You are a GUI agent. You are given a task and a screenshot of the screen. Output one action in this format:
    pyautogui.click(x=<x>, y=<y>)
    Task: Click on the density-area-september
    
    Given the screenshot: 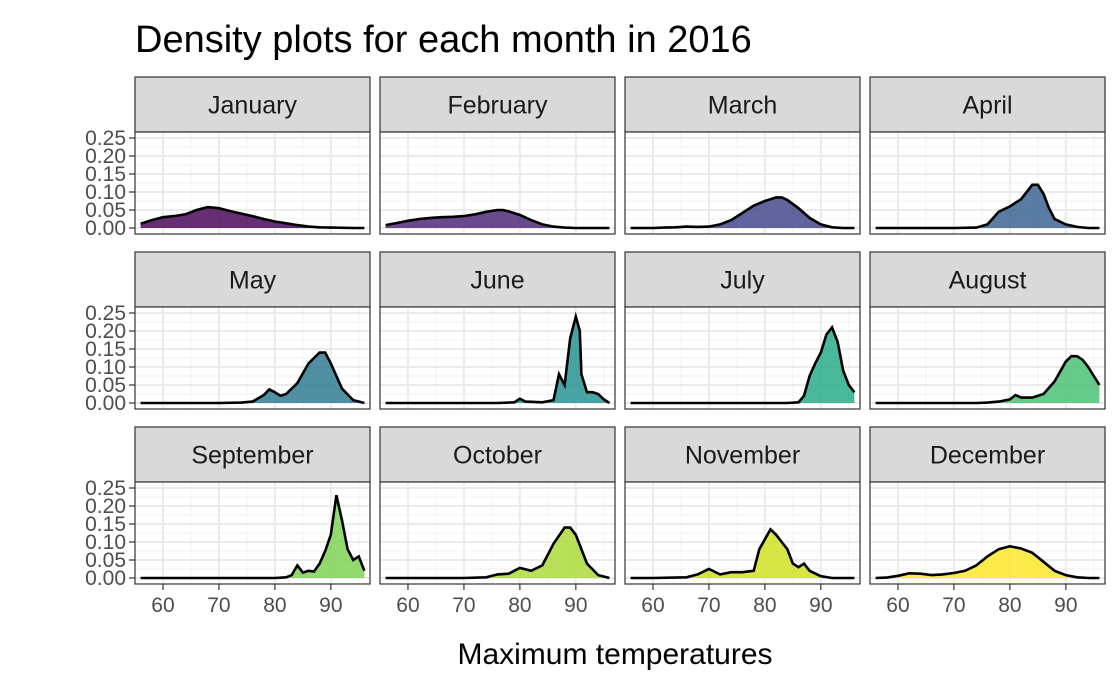 What is the action you would take?
    pyautogui.click(x=252, y=536)
    